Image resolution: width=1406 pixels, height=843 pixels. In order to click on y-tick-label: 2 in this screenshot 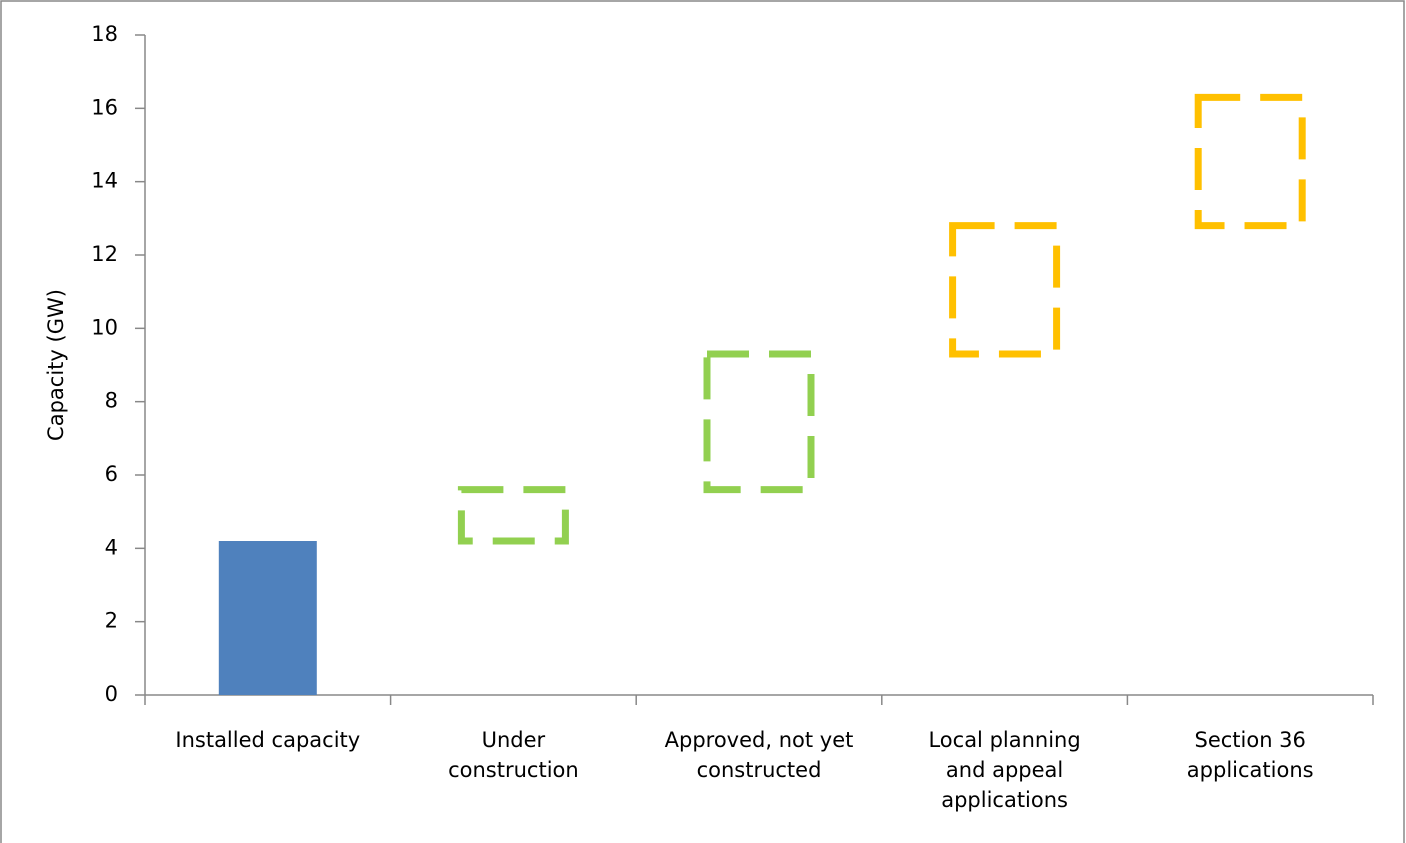, I will do `click(111, 621)`.